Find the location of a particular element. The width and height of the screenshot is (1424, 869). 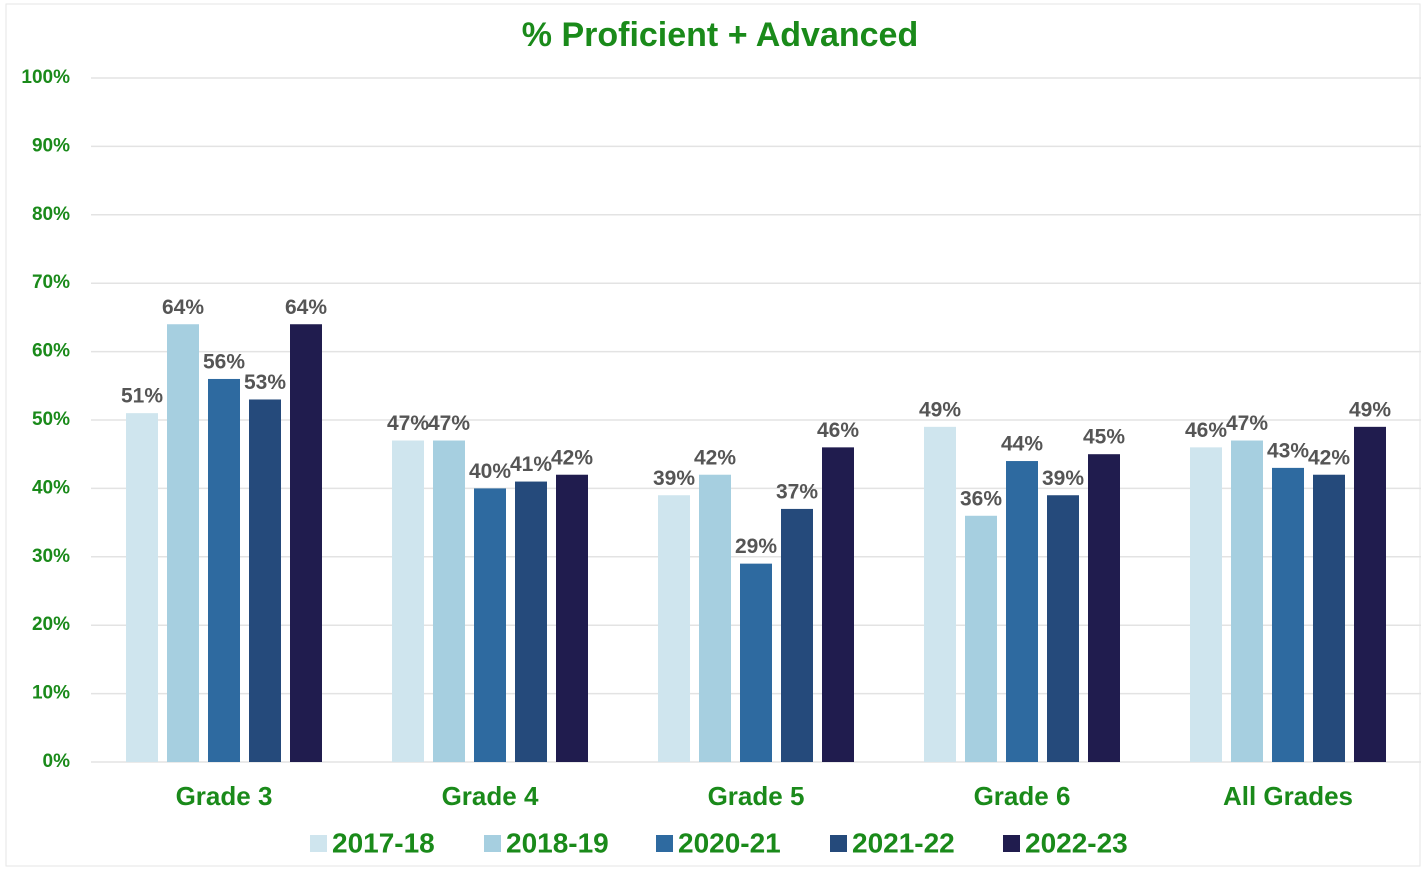

y-tick-label: 30% is located at coordinates (51, 556).